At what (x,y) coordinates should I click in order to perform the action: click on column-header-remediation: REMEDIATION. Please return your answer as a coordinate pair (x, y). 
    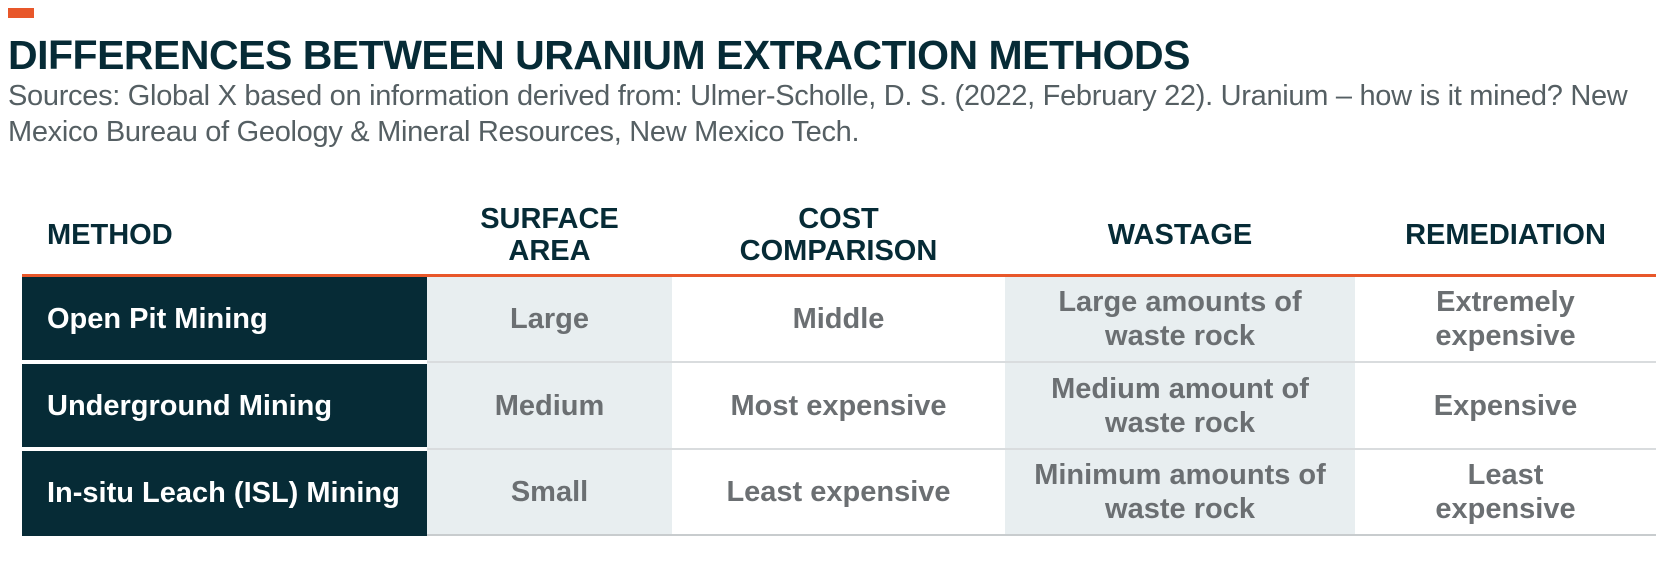
    Looking at the image, I should click on (1505, 236).